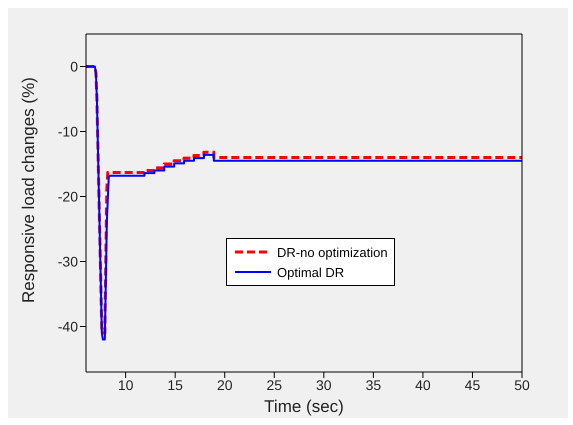 The height and width of the screenshot is (425, 573). Describe the element at coordinates (126, 384) in the screenshot. I see `x-tick-label: 10` at that location.